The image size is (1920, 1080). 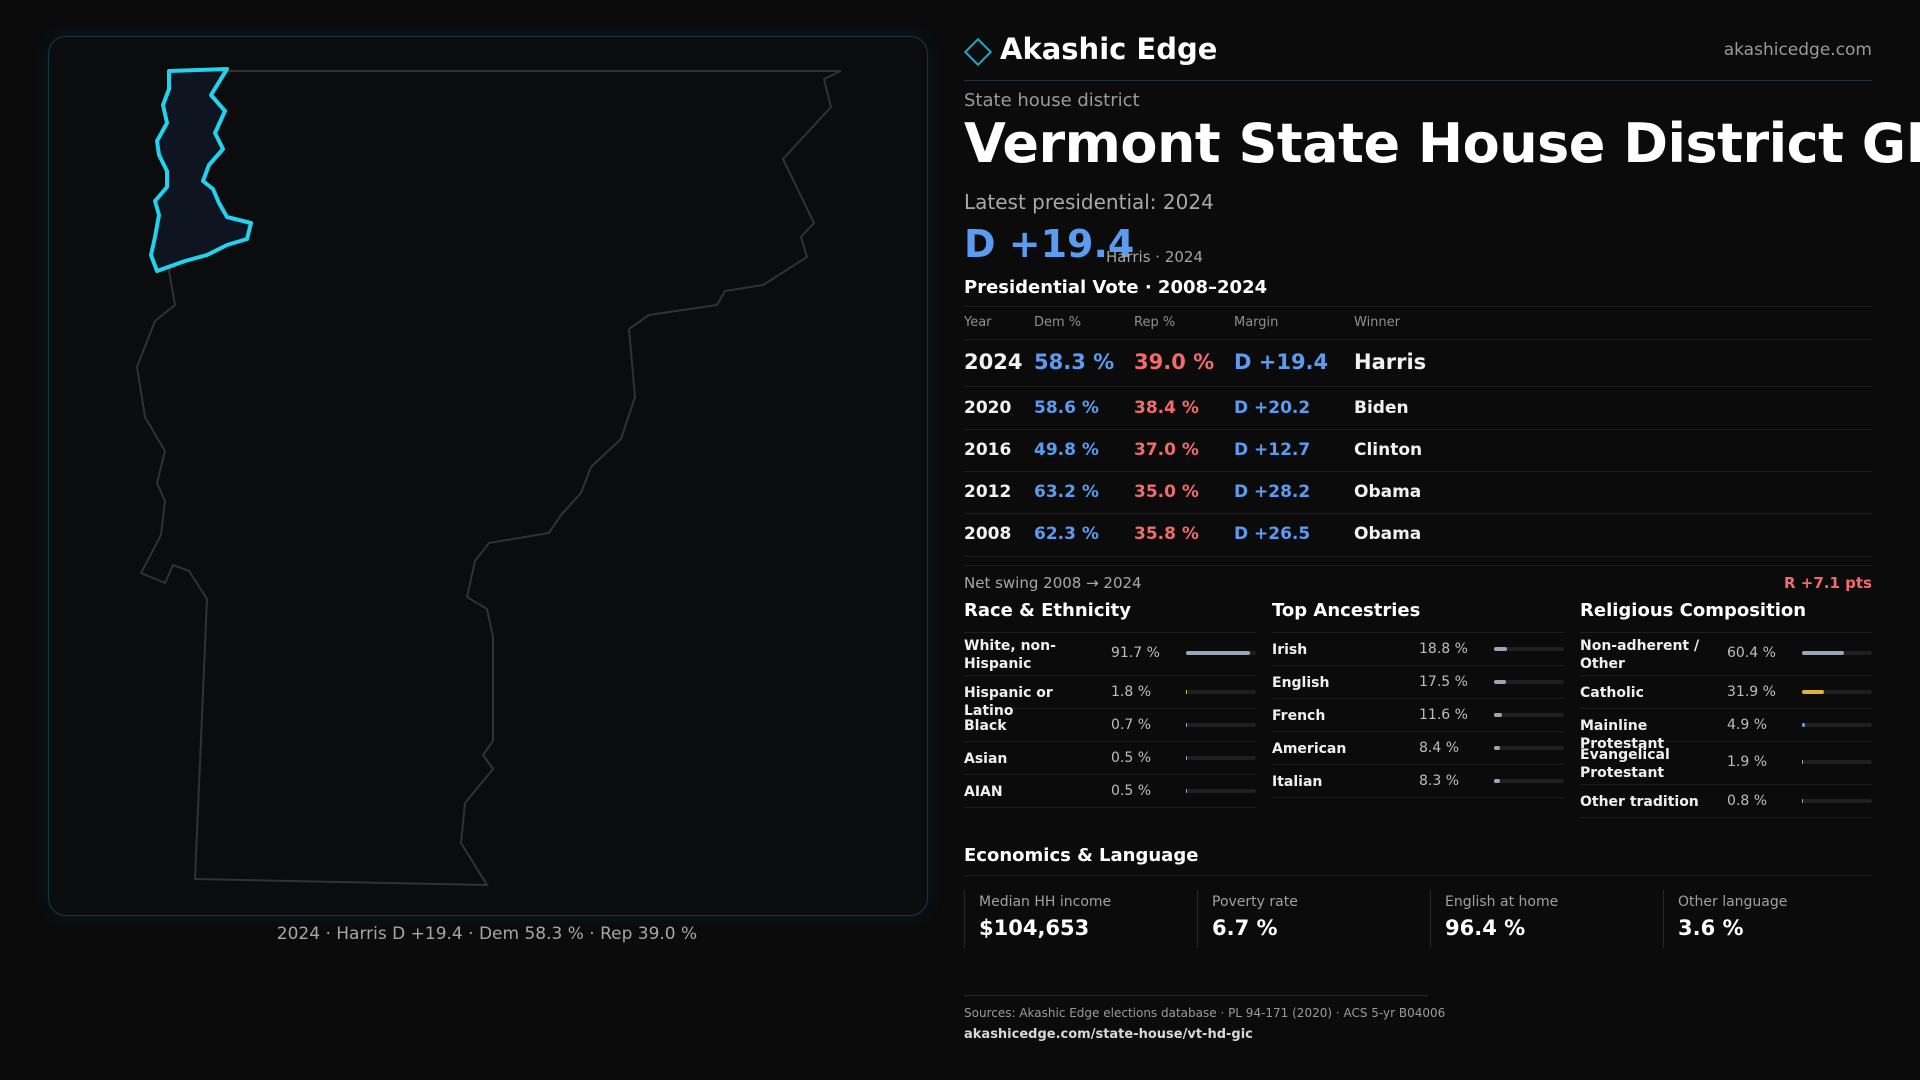 I want to click on stat-row: Mainline Protestant 4.9 %, so click(x=1726, y=730).